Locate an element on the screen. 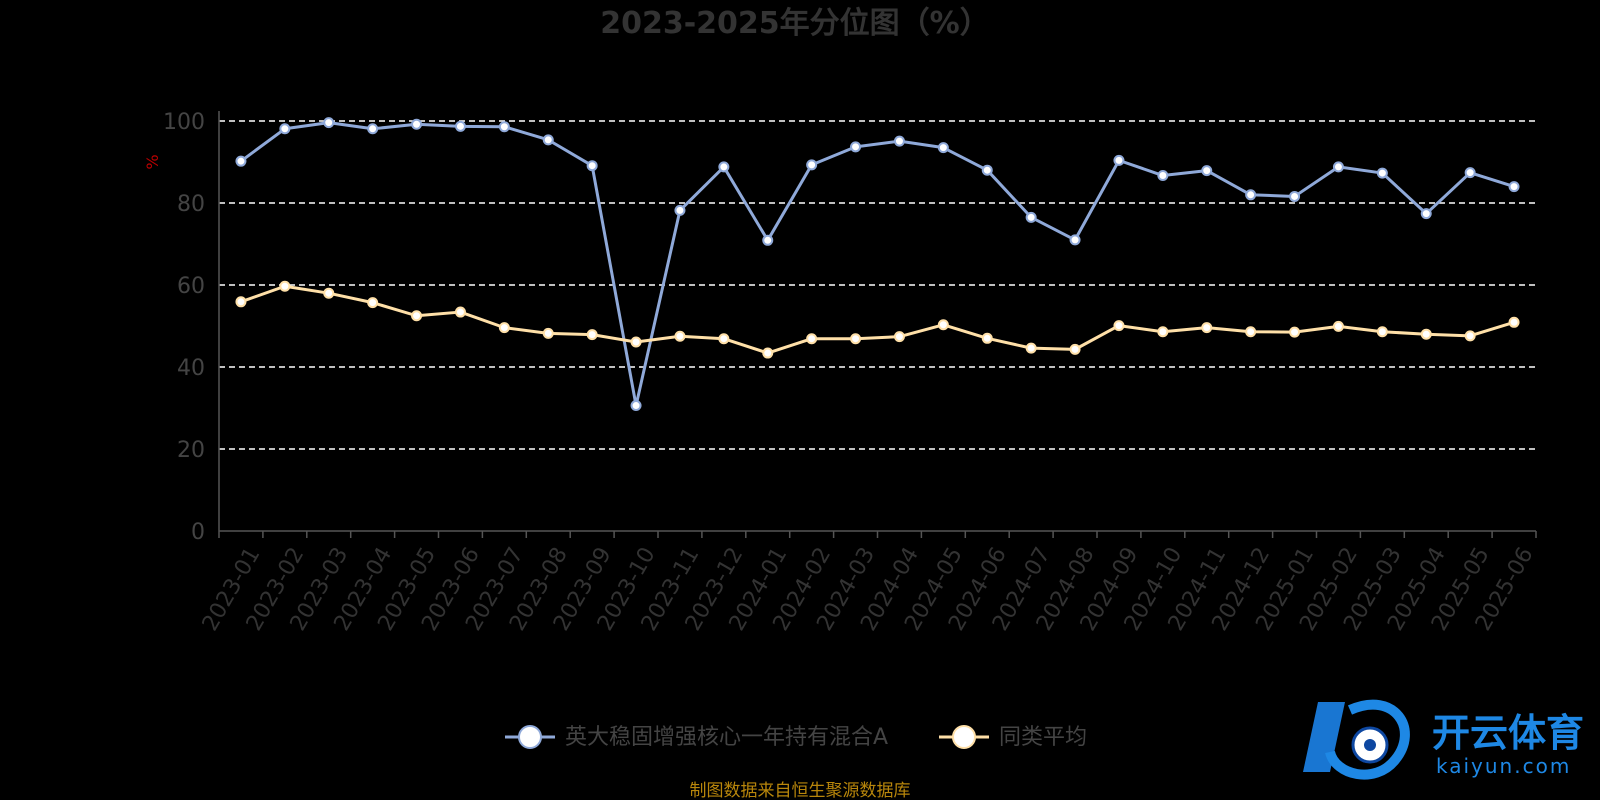 The height and width of the screenshot is (800, 1600). legend-item-fund: 英大稳固增强核心一年持有混合A is located at coordinates (696, 737).